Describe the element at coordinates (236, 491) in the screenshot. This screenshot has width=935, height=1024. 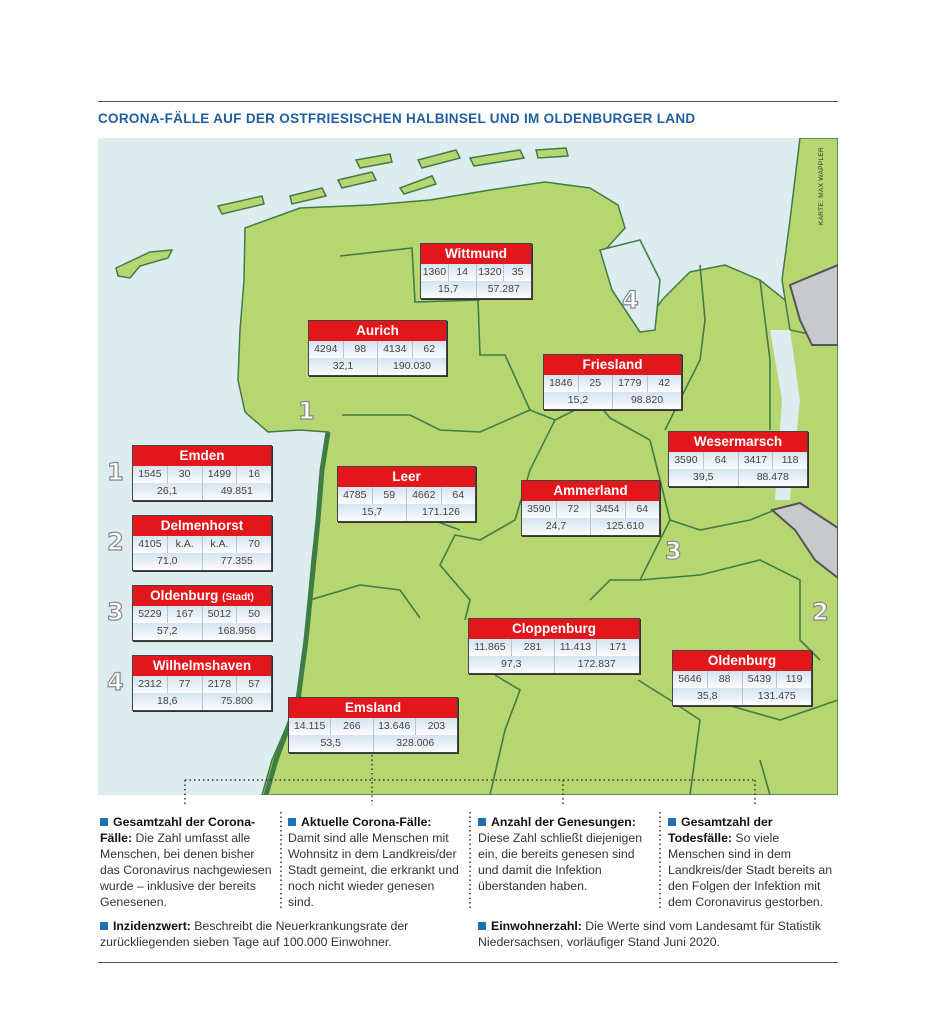
I see `population: 49.851` at that location.